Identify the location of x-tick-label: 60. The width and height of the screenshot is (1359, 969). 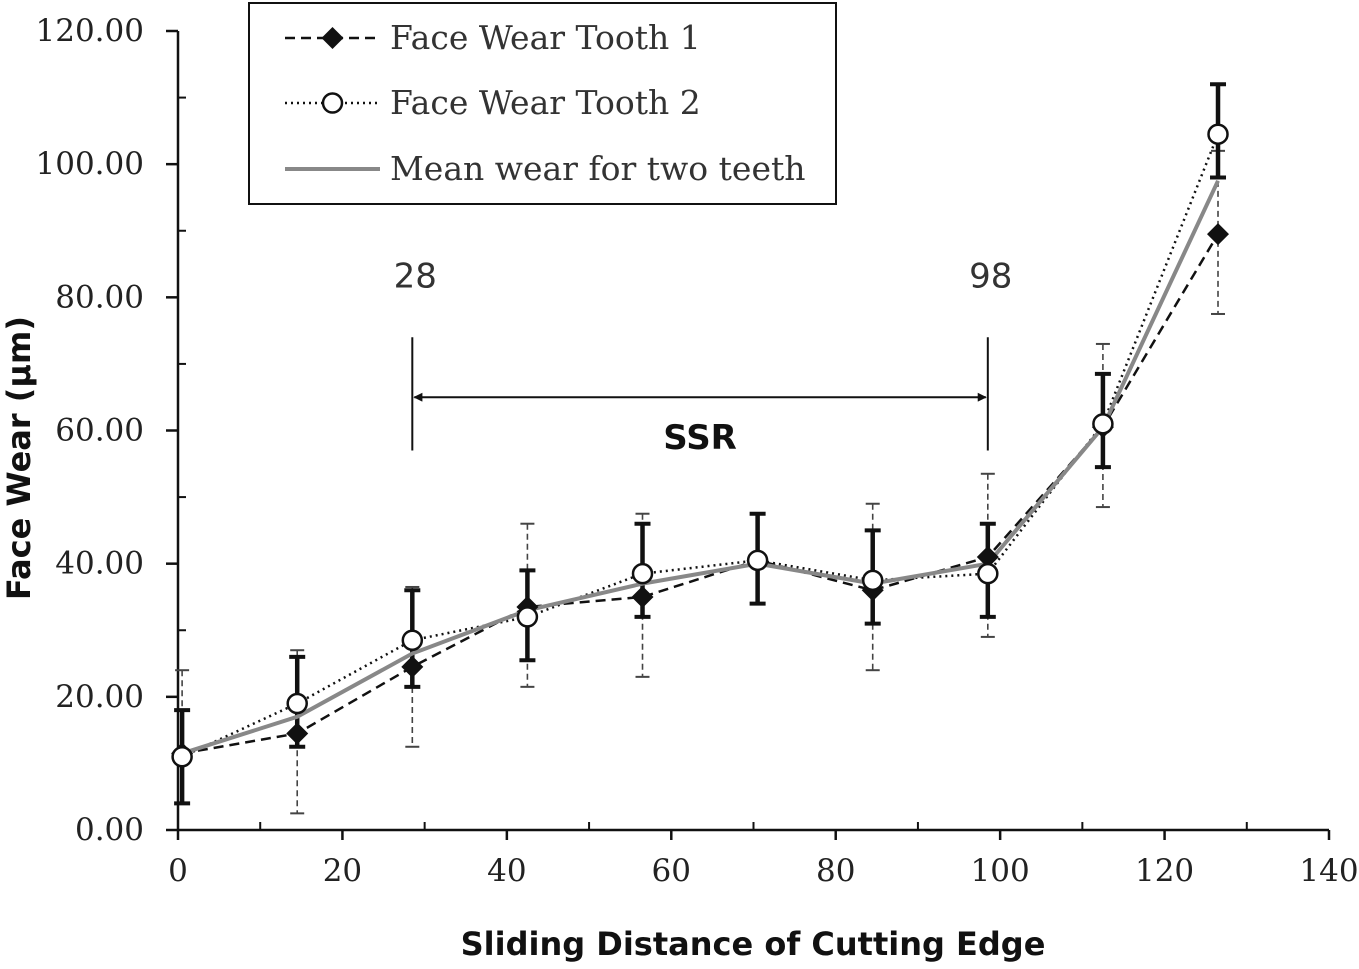
(671, 871).